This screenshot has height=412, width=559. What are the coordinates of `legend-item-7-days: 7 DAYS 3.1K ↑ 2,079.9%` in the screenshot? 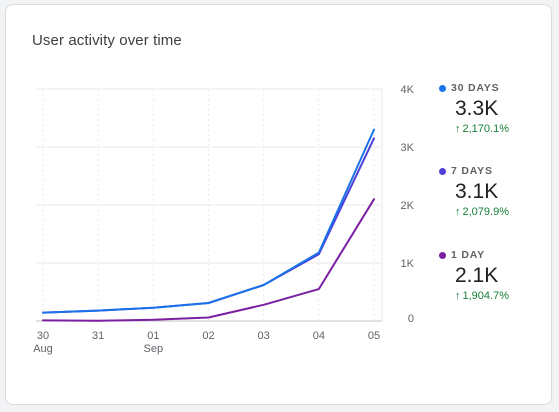 It's located at (495, 191).